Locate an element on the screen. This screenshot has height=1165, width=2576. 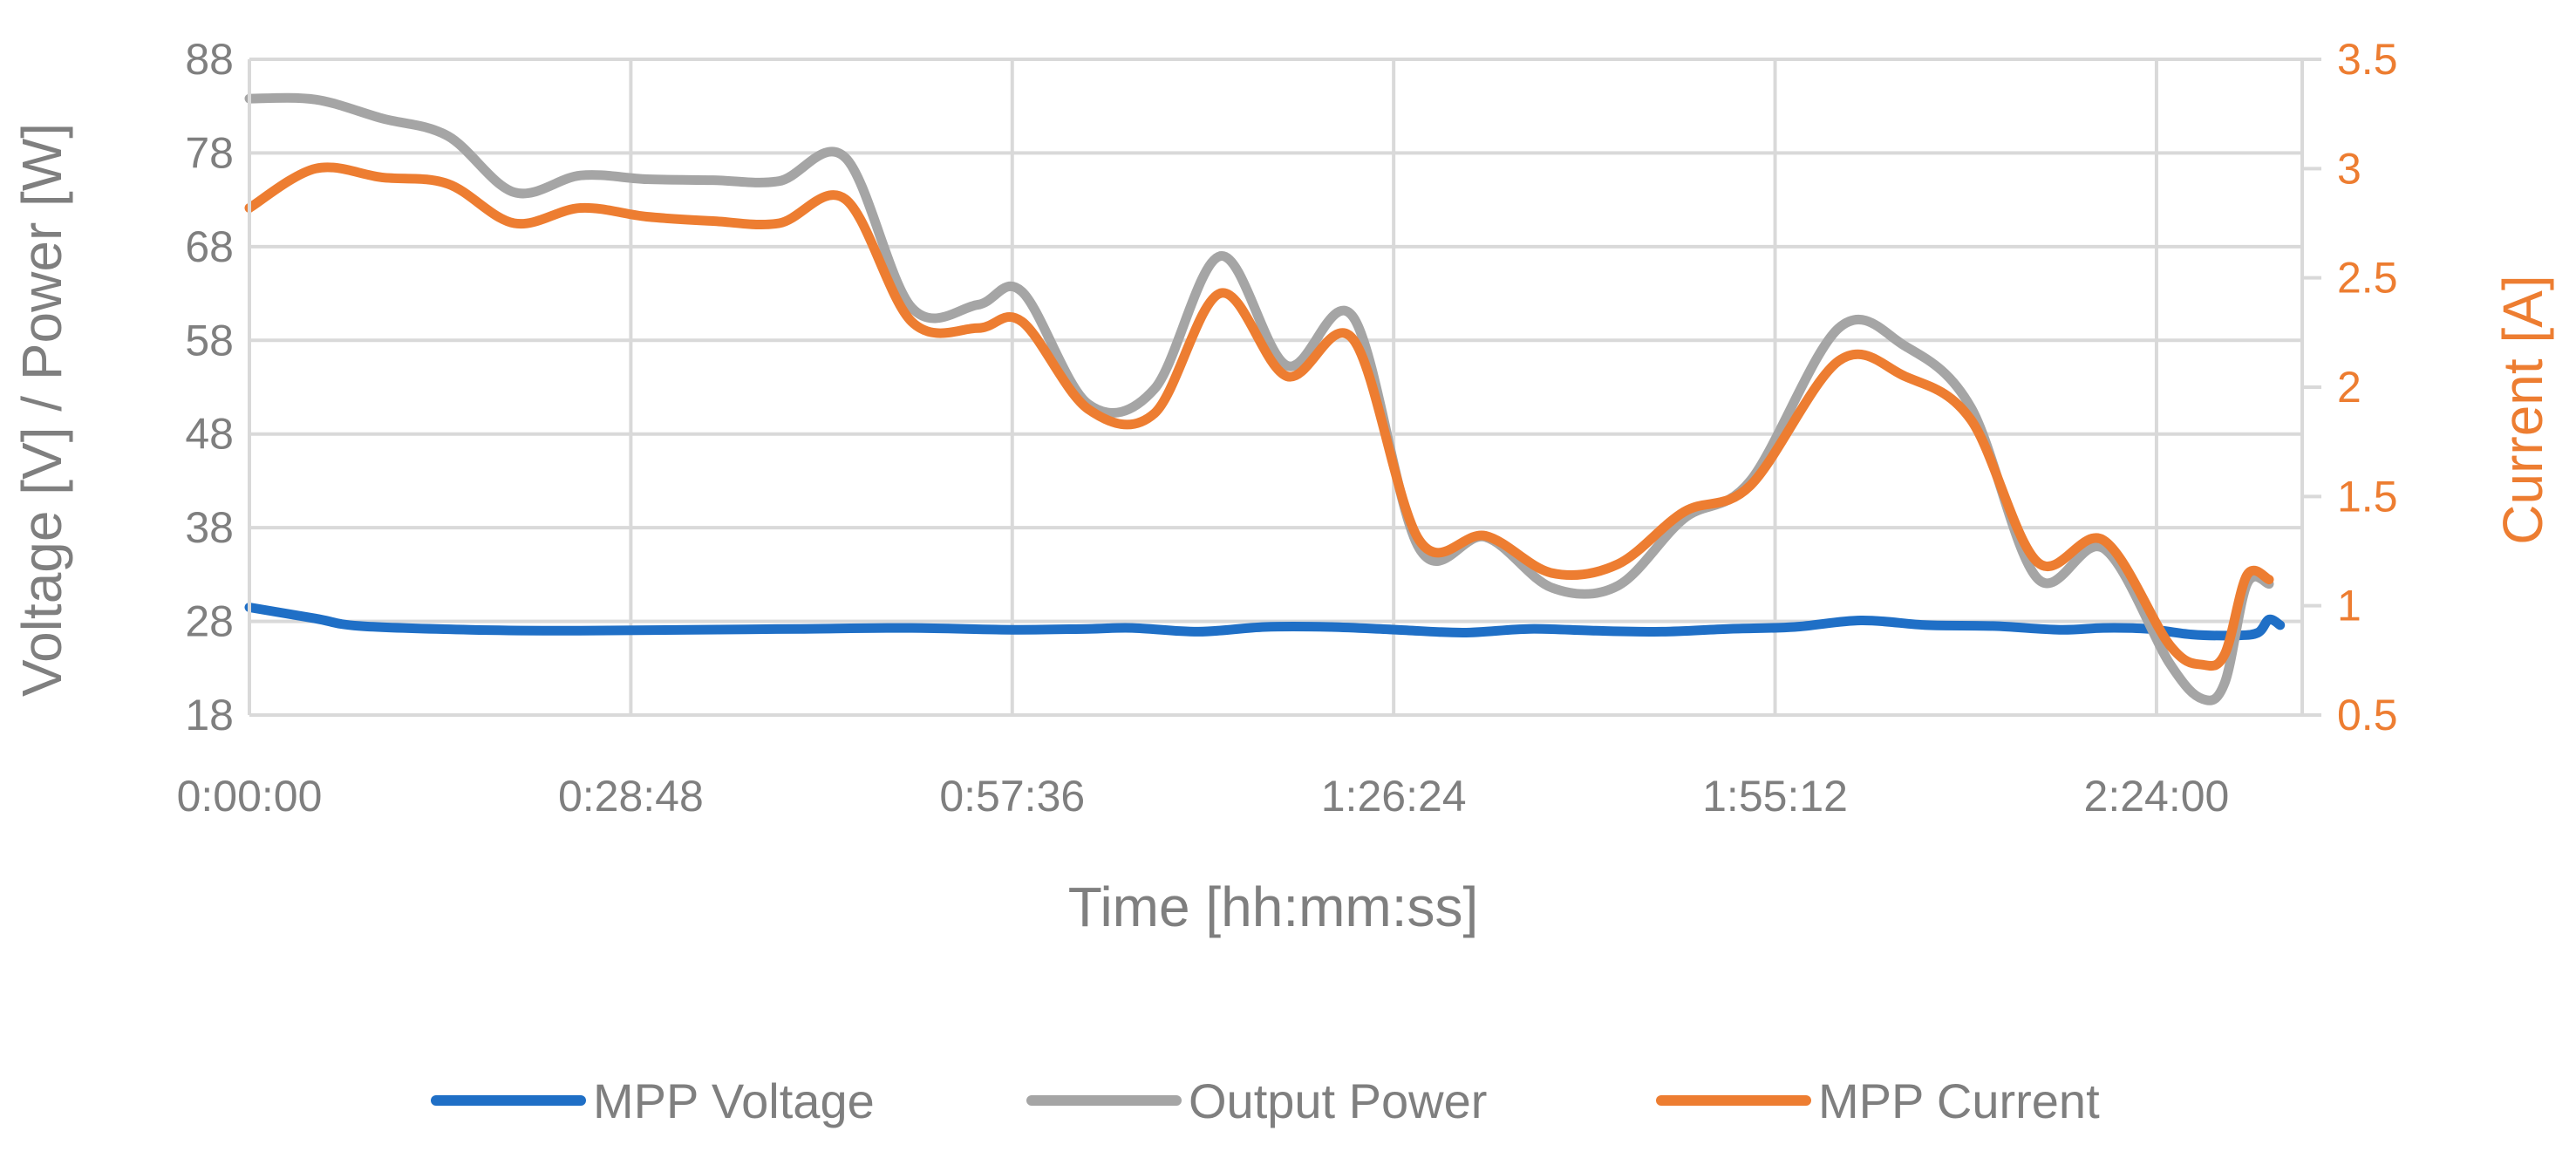
y-tick-label-right: 2.5 is located at coordinates (2367, 278).